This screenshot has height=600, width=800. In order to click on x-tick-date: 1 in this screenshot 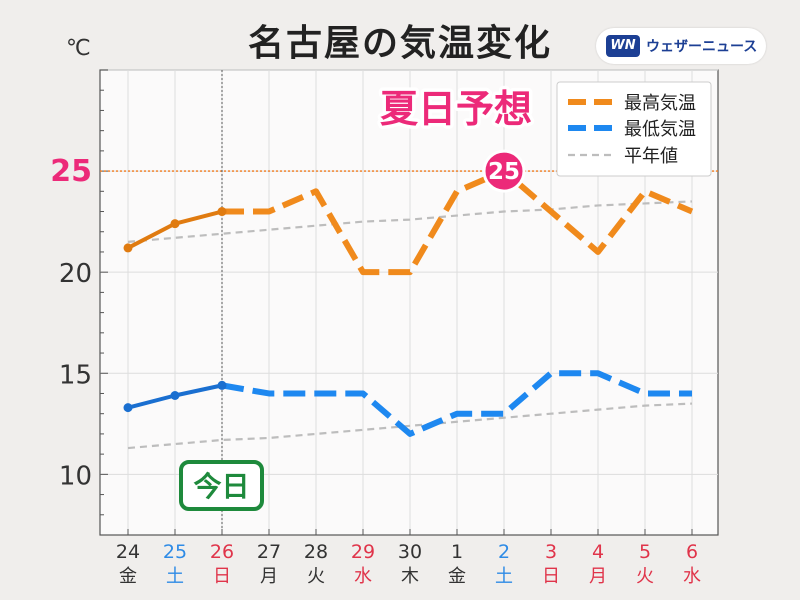, I will do `click(457, 552)`.